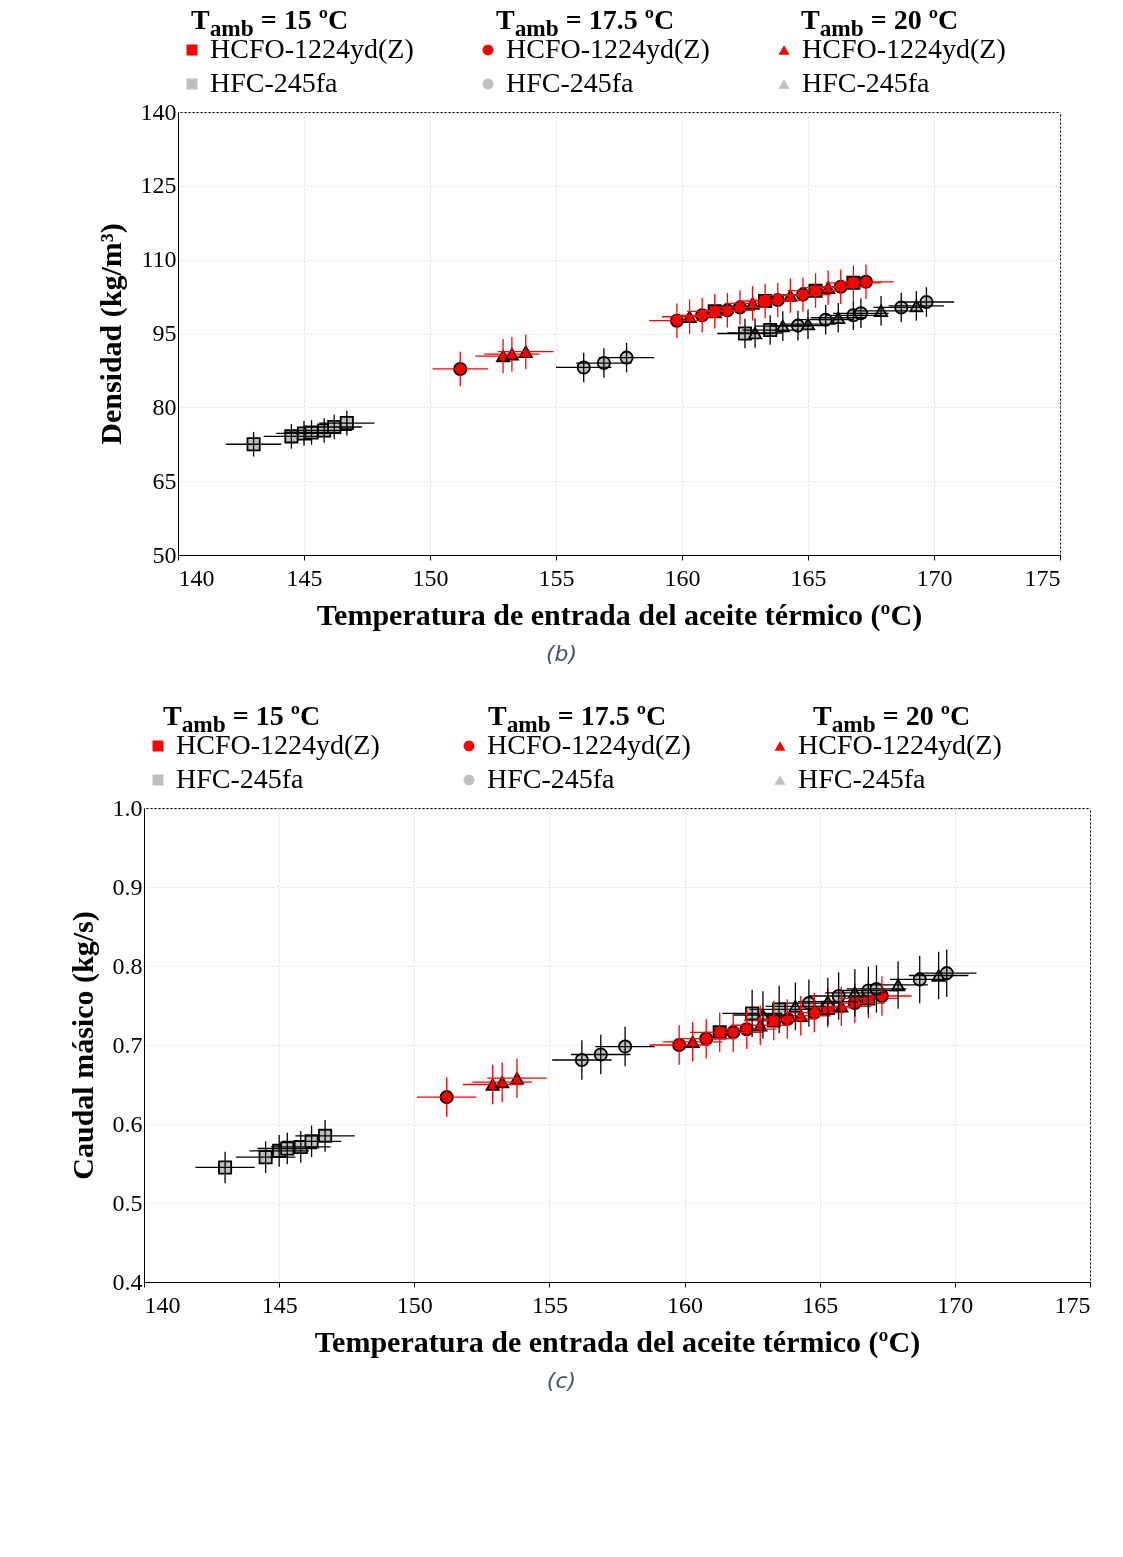  What do you see at coordinates (164, 554) in the screenshot?
I see `y-tick-label: 50` at bounding box center [164, 554].